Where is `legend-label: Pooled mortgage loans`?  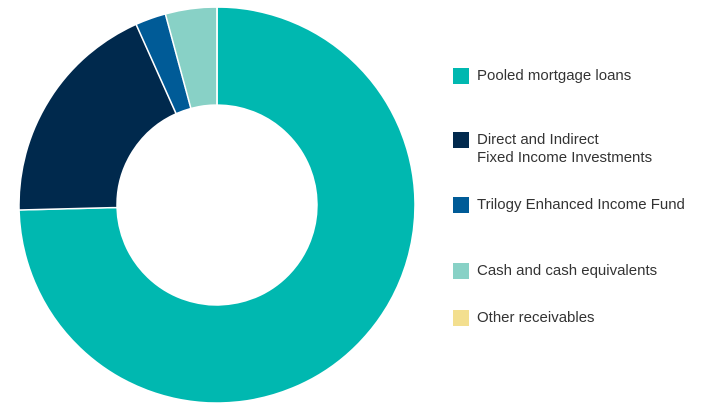
legend-label: Pooled mortgage loans is located at coordinates (554, 75).